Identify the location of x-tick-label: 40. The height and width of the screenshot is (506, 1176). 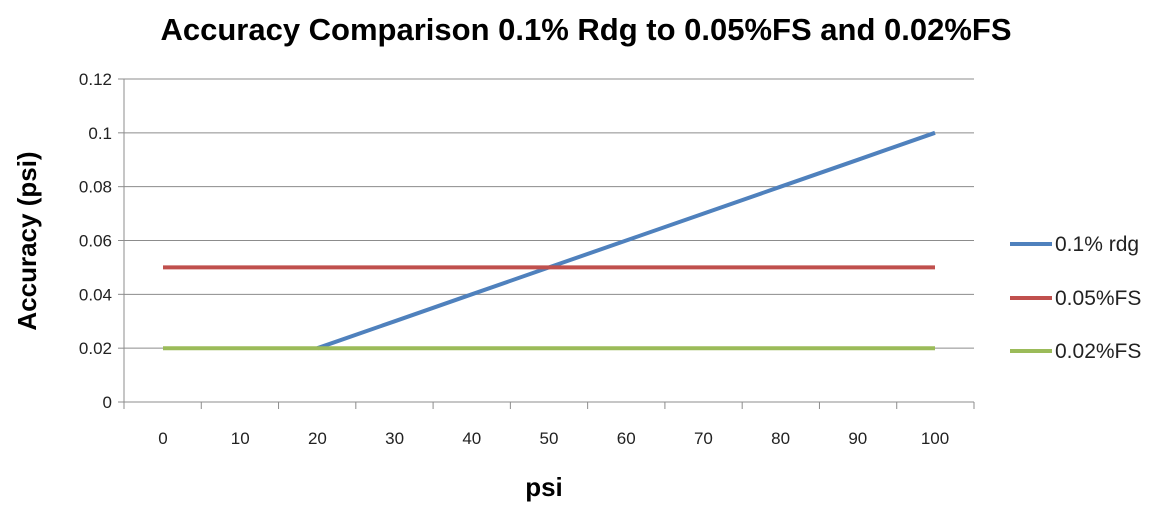
(471, 438).